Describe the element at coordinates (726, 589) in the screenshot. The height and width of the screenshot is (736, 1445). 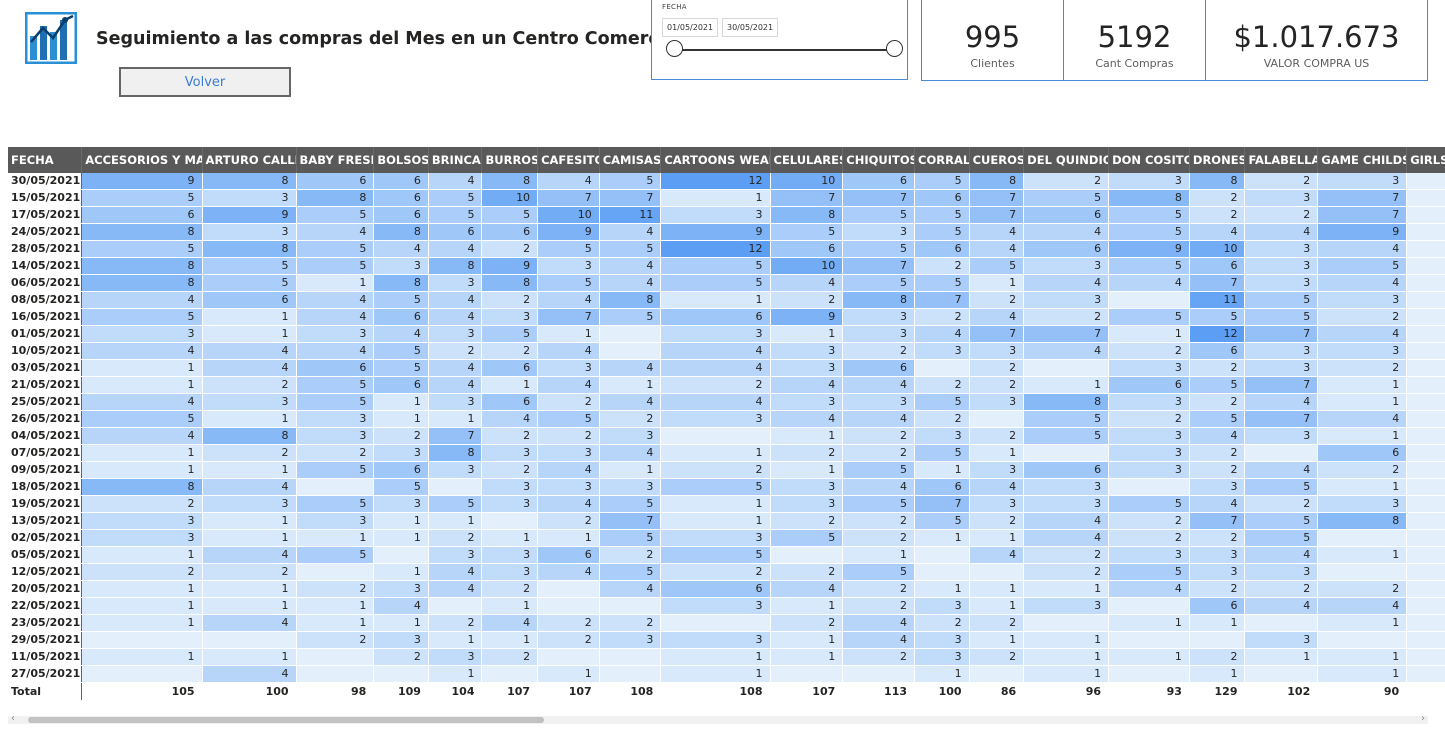
I see `table-row: 20/05/2021 1 1 2 3 4 2 4 6 4 2 1 1 1 4 2 2 2` at that location.